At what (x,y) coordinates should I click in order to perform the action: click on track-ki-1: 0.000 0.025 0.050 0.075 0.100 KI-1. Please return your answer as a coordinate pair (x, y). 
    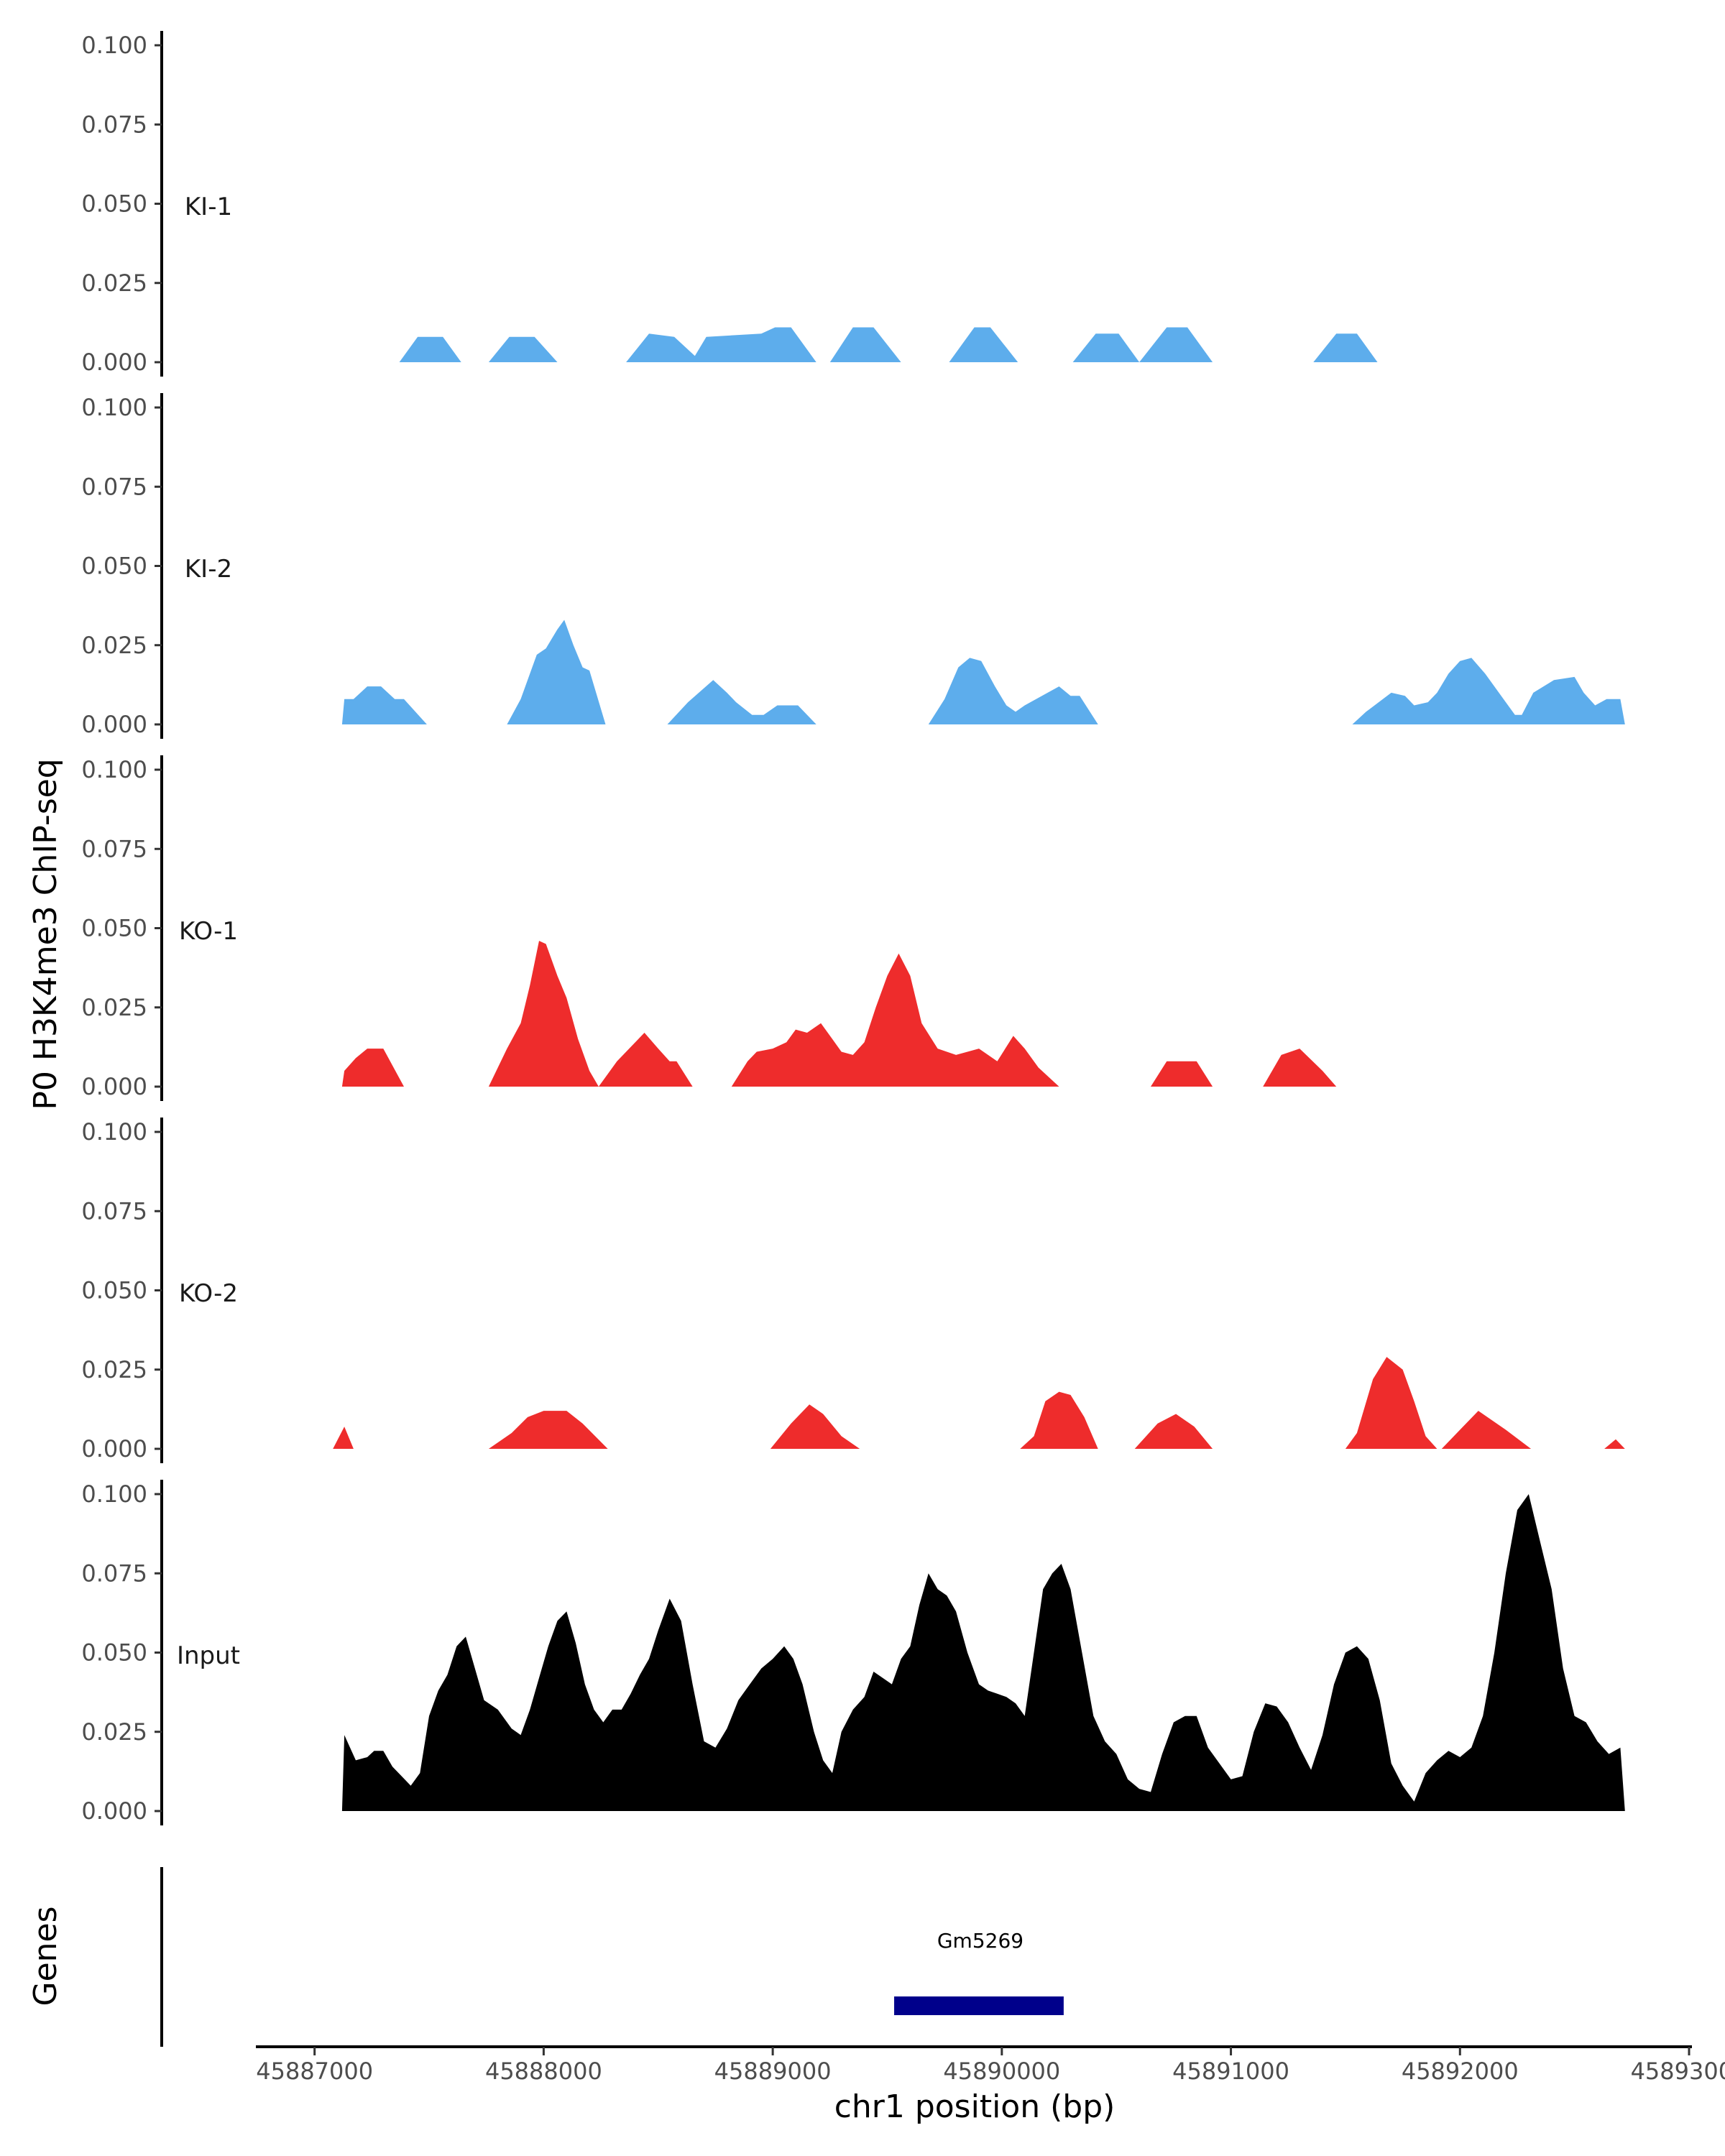
    Looking at the image, I should click on (729, 204).